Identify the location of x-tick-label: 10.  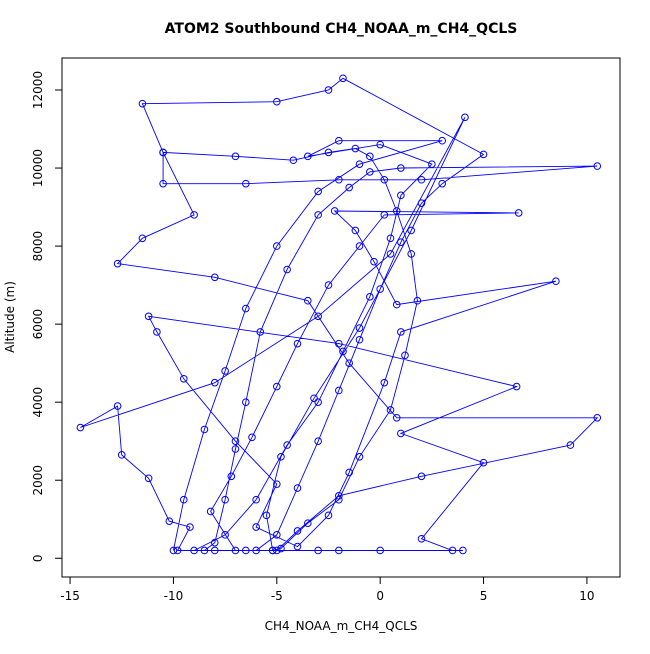
(586, 596).